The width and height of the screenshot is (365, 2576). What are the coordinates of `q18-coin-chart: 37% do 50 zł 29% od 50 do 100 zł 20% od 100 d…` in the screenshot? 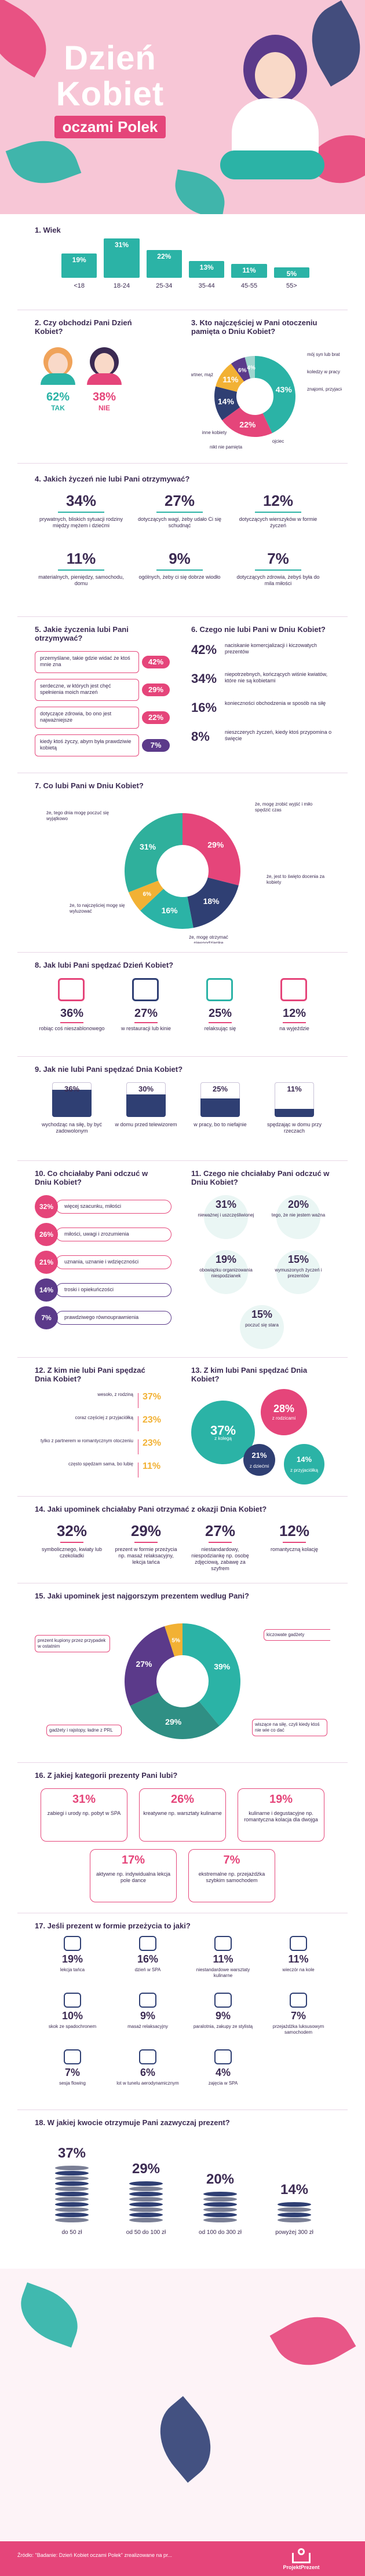 It's located at (183, 2198).